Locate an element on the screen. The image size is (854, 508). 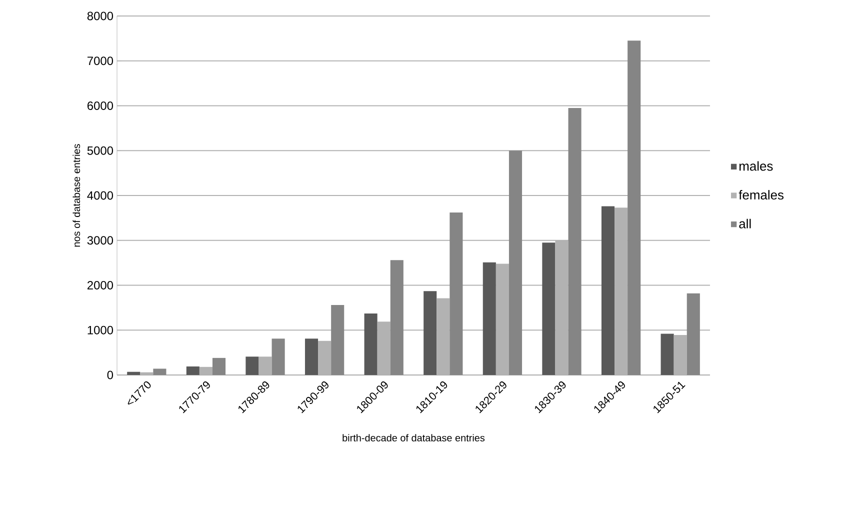
y-axis-title: nos of database entries is located at coordinates (76, 195).